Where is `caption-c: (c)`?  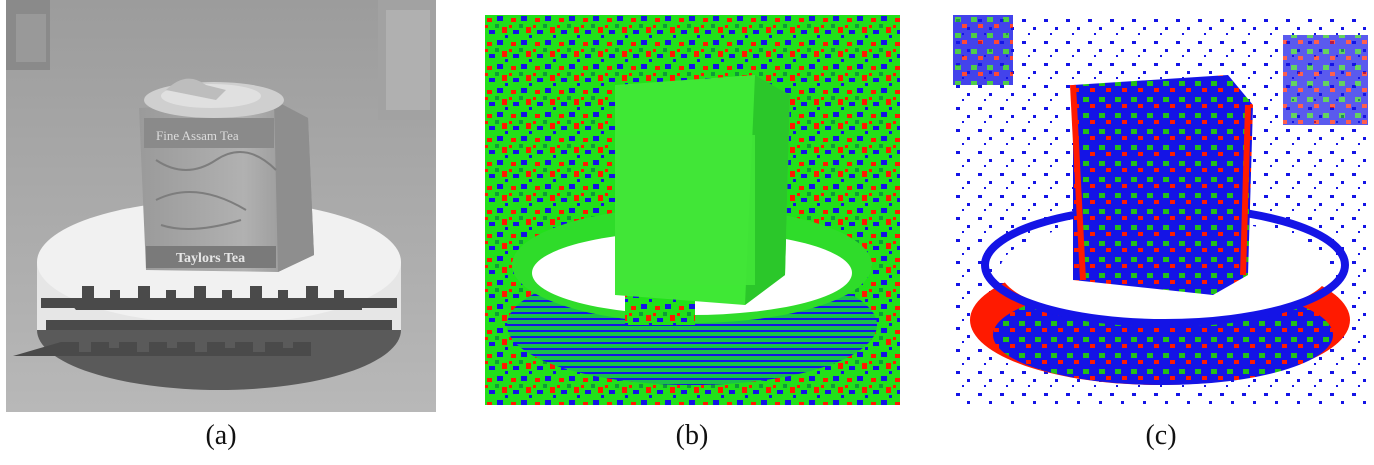
caption-c: (c) is located at coordinates (1161, 435).